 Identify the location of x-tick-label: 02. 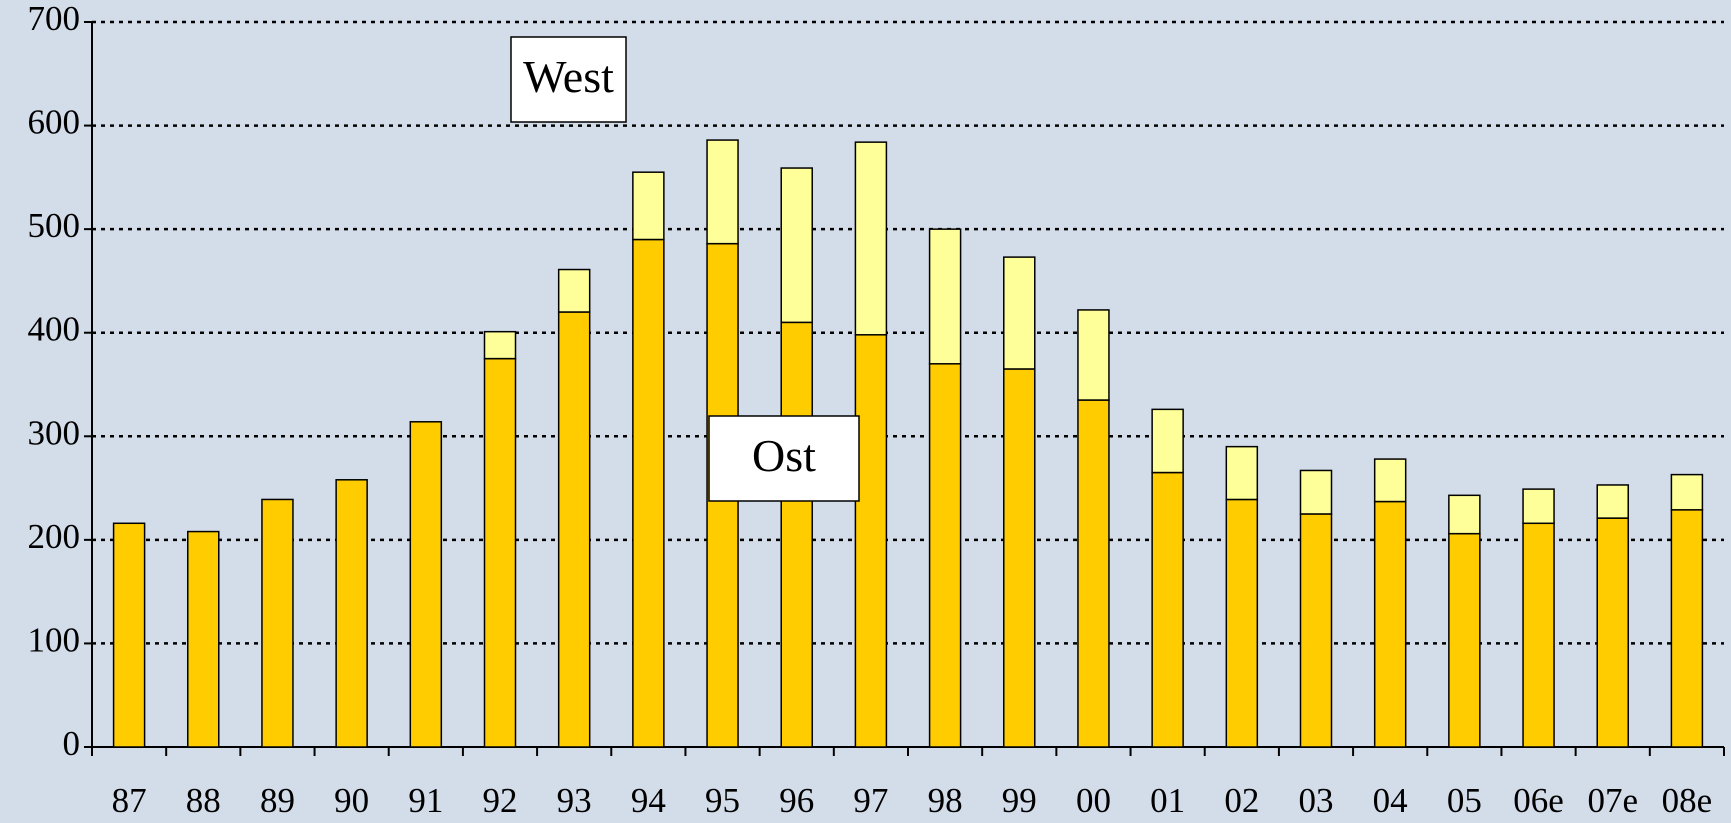
(1241, 800).